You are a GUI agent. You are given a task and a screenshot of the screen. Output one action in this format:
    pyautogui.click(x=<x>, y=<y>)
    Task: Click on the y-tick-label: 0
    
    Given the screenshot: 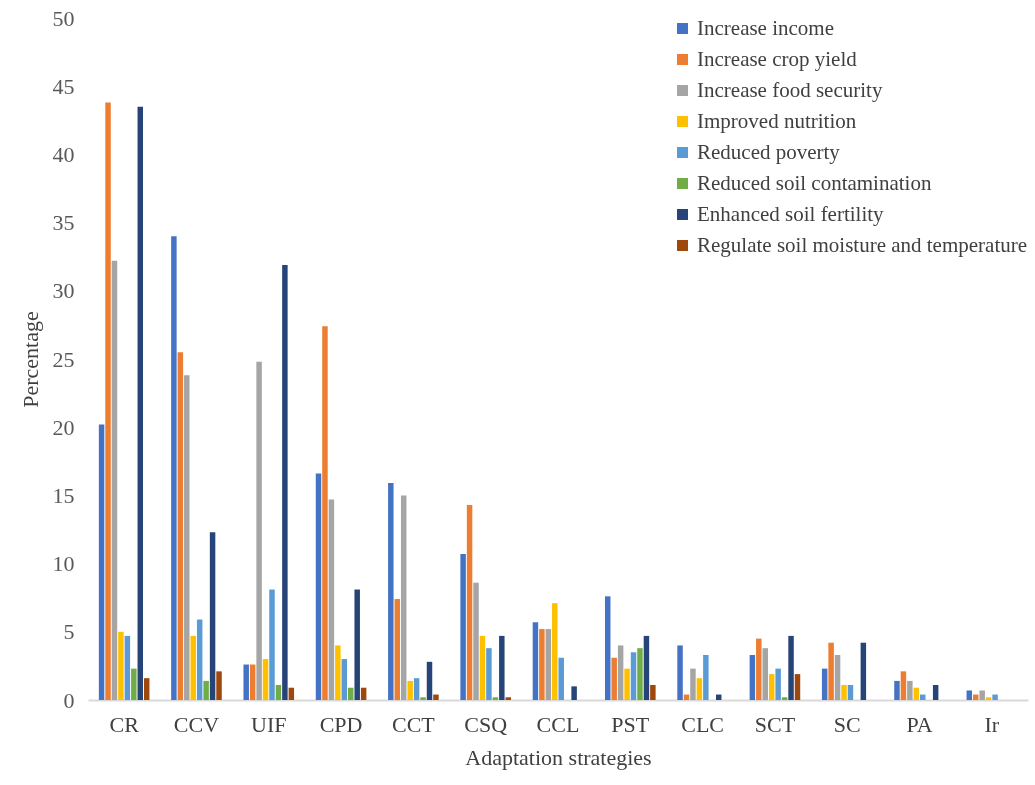 What is the action you would take?
    pyautogui.click(x=69, y=700)
    